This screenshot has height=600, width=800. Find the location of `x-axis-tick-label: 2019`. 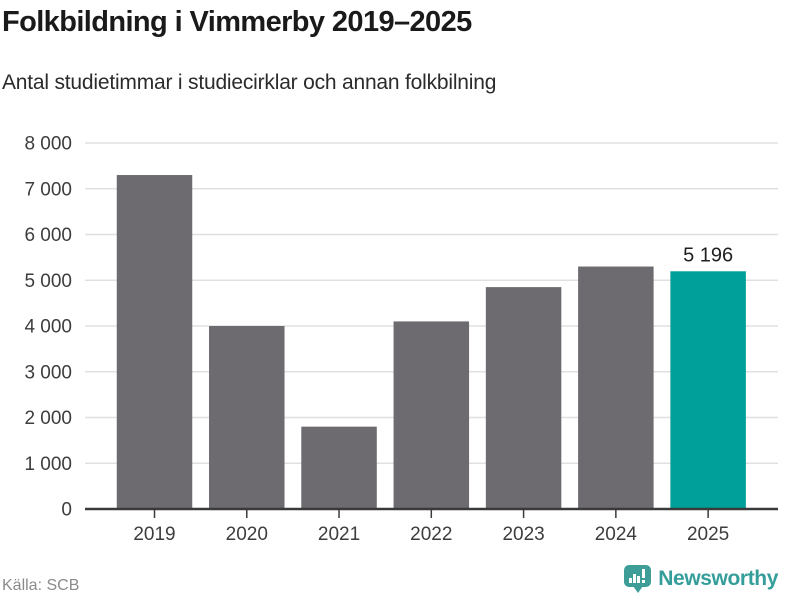

x-axis-tick-label: 2019 is located at coordinates (154, 534).